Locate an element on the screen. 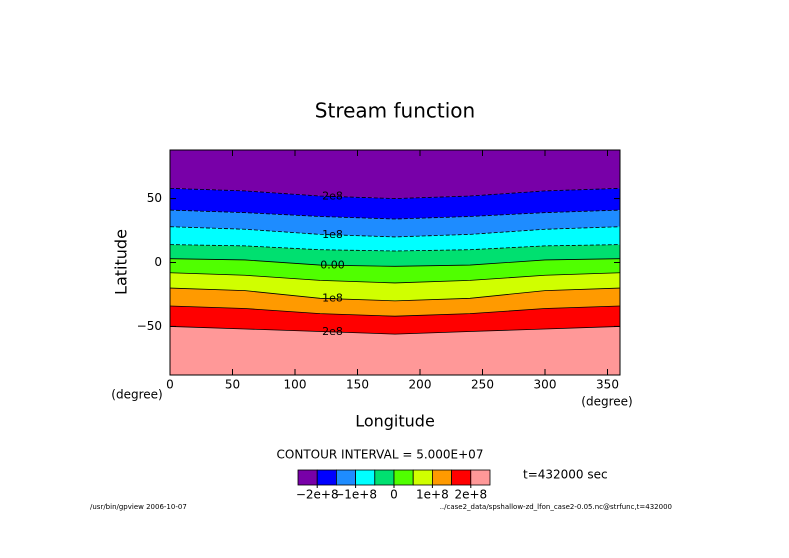 The height and width of the screenshot is (558, 789). x-unit: (degree) is located at coordinates (606, 402).